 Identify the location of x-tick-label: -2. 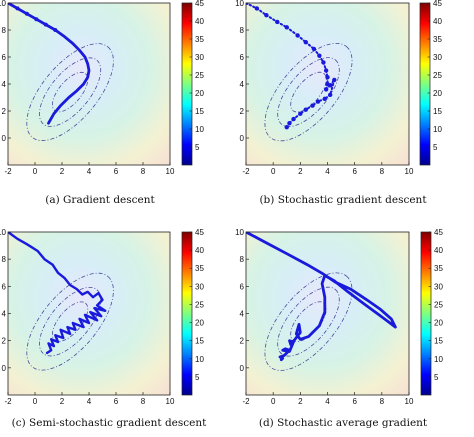
(246, 401).